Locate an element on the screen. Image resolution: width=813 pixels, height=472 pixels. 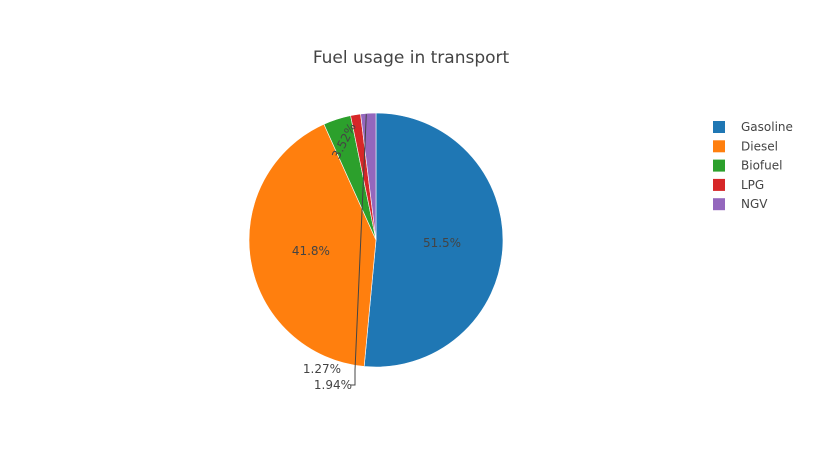
legend-item-biofuel: Biofuel is located at coordinates (747, 166).